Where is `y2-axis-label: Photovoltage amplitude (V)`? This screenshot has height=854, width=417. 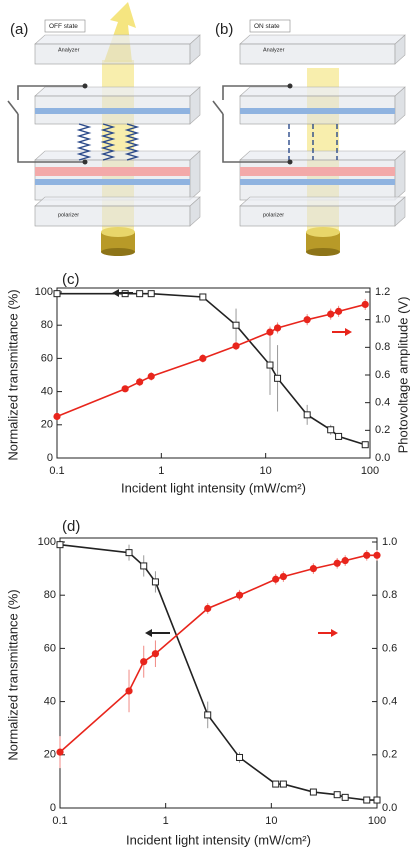
y2-axis-label: Photovoltage amplitude (V) is located at coordinates (402, 375).